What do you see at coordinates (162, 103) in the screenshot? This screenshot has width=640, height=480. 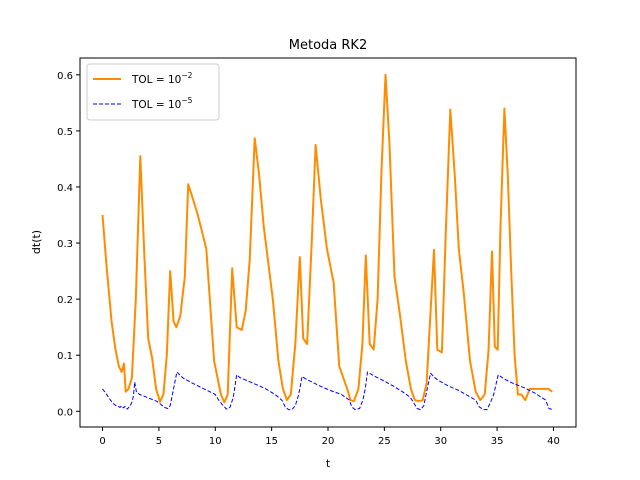 I see `legend-label-tol-5: TOL = 10−5` at bounding box center [162, 103].